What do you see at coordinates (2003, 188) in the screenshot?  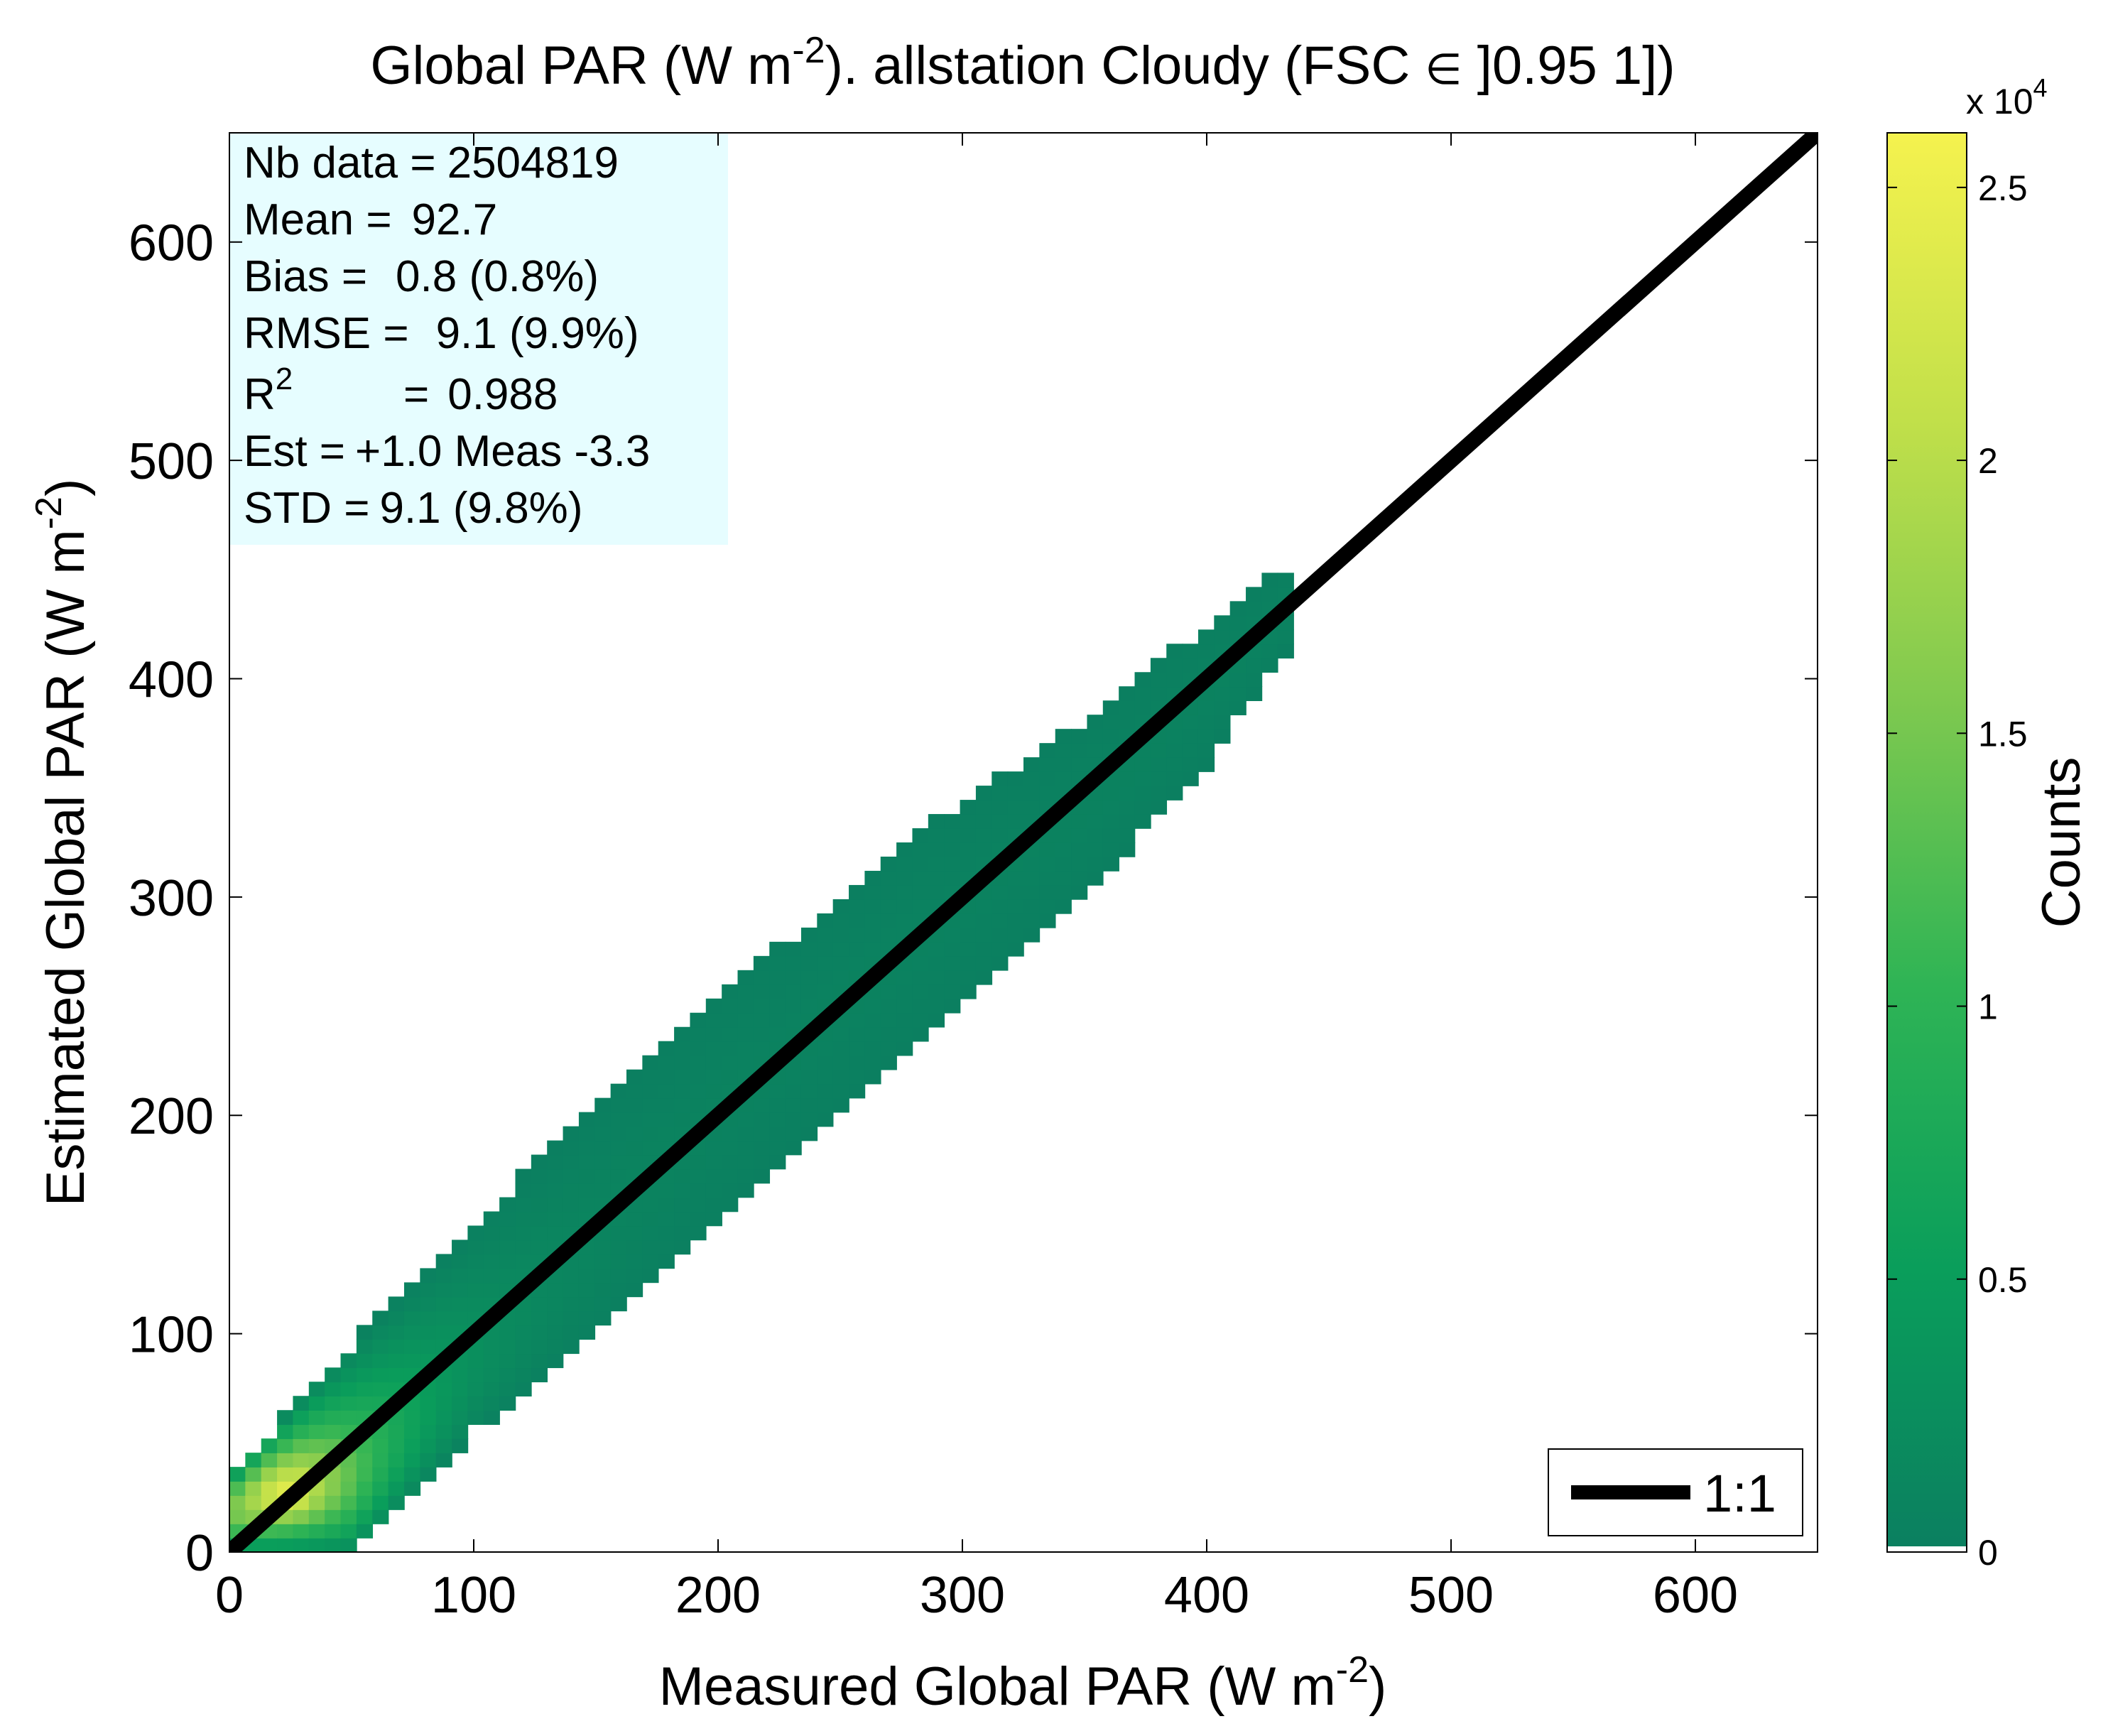 I see `colorbar-tick-label: 2.5` at bounding box center [2003, 188].